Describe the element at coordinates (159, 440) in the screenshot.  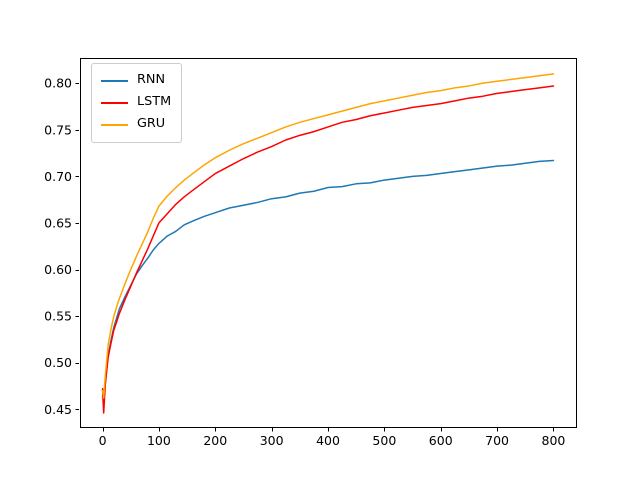
I see `x-tick-label: 100` at that location.